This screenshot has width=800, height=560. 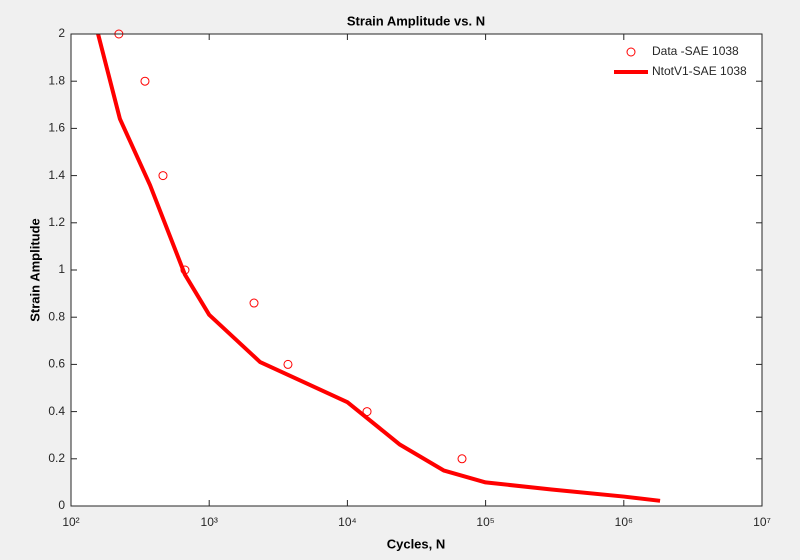 What do you see at coordinates (56, 316) in the screenshot?
I see `y-tick-label: 0.8` at bounding box center [56, 316].